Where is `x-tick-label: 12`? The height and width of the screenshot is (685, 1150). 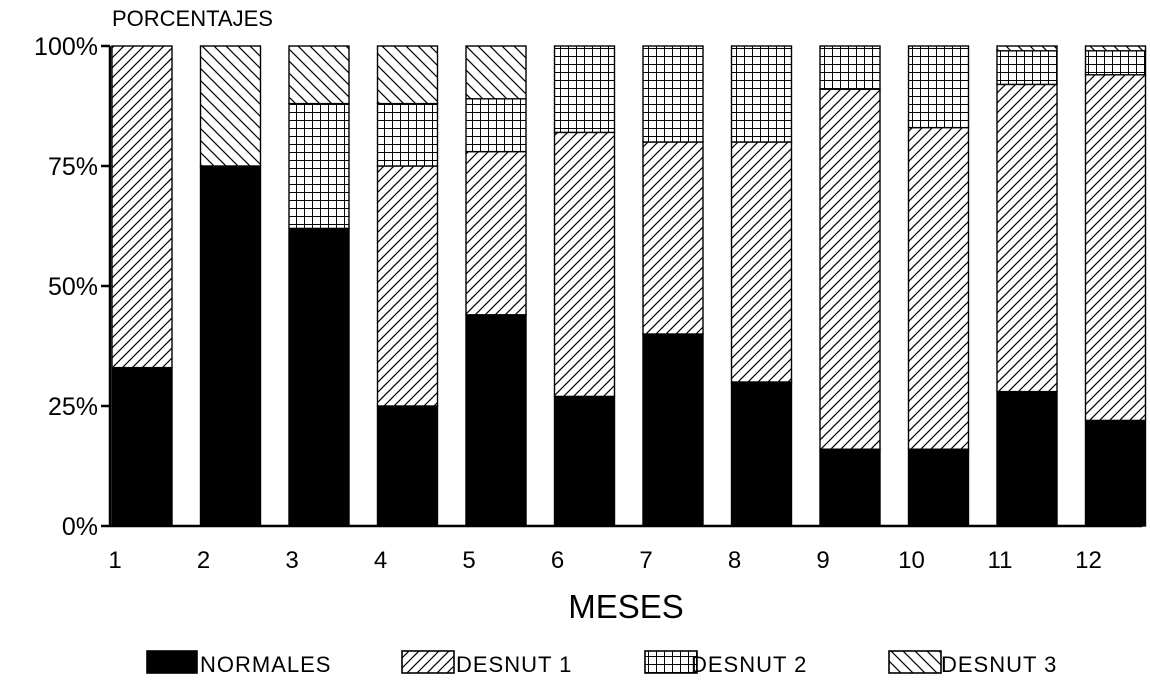 x-tick-label: 12 is located at coordinates (1088, 560).